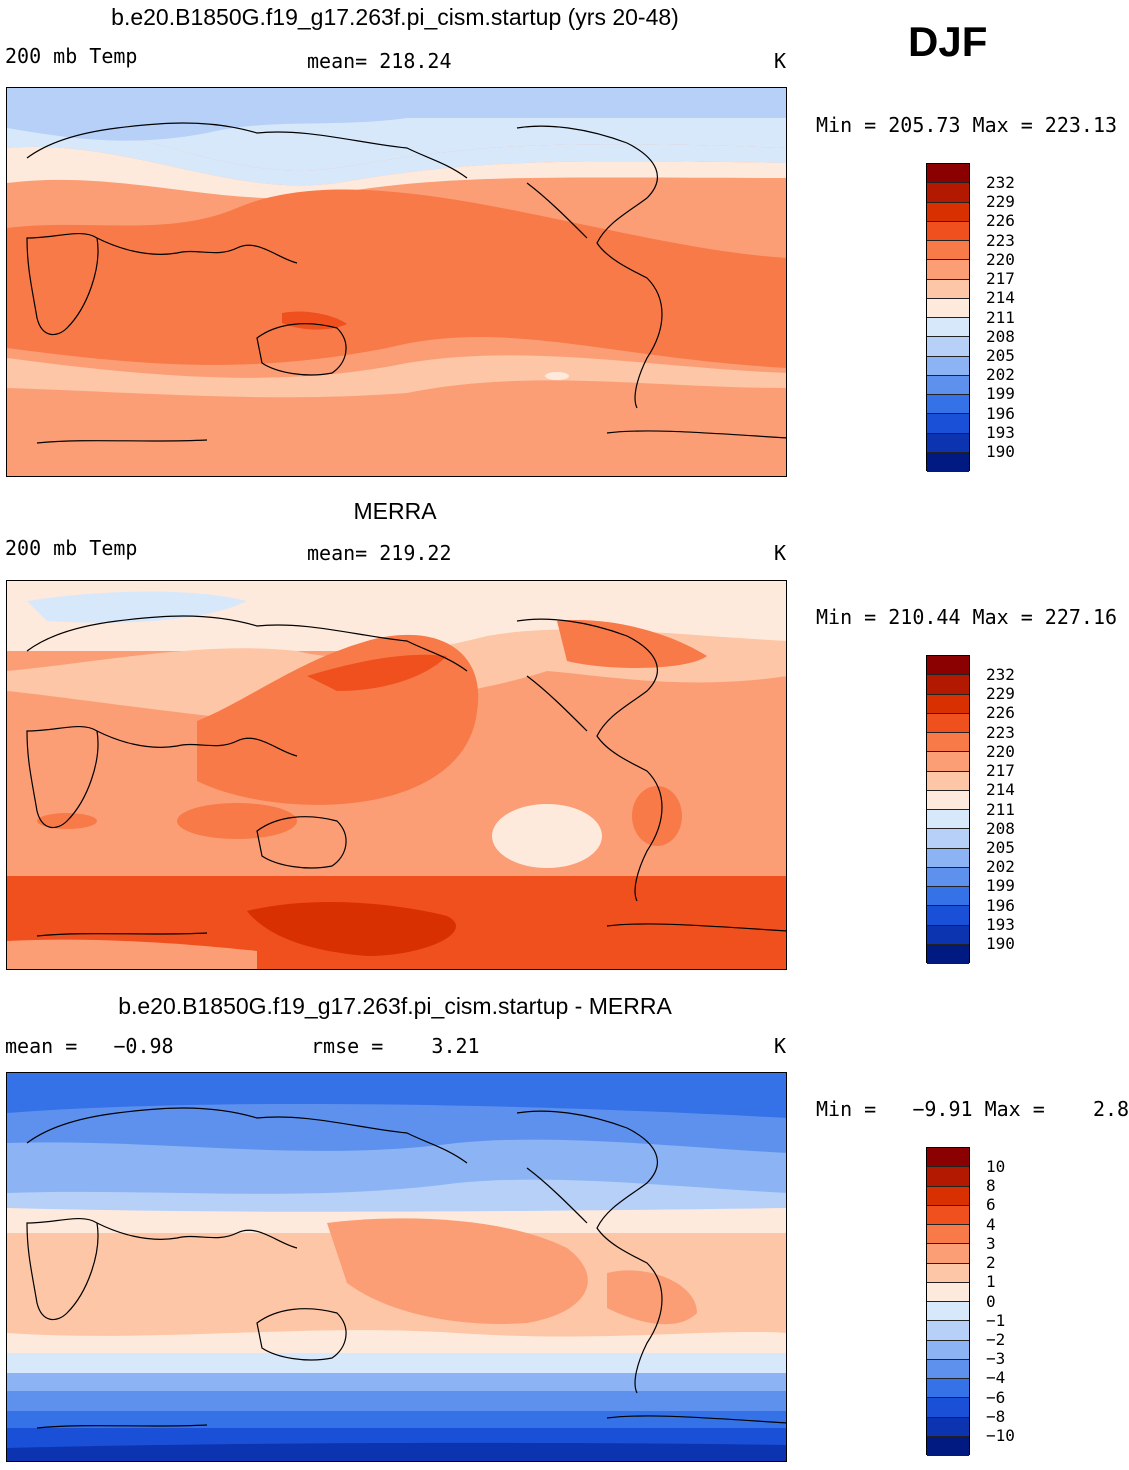 This screenshot has height=1470, width=1129. Describe the element at coordinates (1000, 828) in the screenshot. I see `panel2-colorbar-label: 208` at that location.